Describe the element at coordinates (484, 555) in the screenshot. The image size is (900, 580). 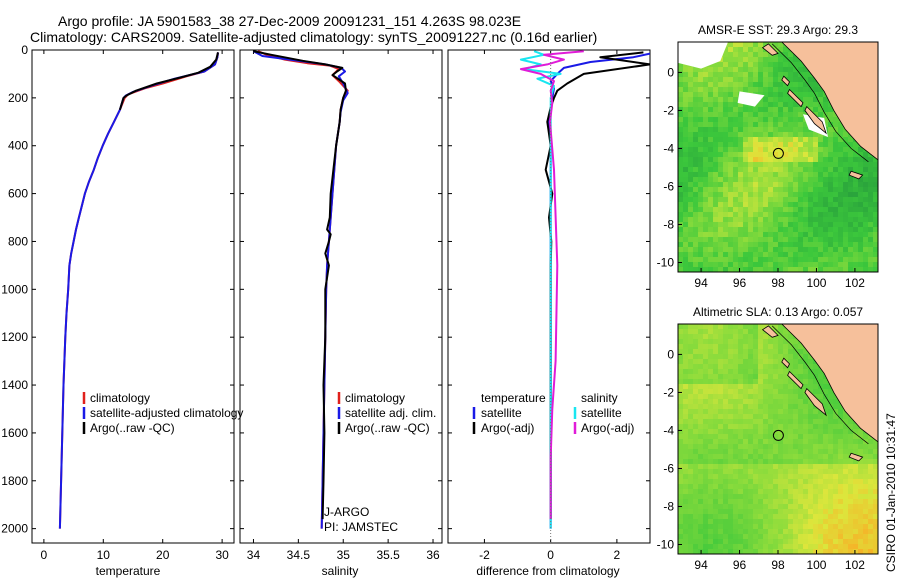
I see `difference-profile-xtick-label: -2` at that location.